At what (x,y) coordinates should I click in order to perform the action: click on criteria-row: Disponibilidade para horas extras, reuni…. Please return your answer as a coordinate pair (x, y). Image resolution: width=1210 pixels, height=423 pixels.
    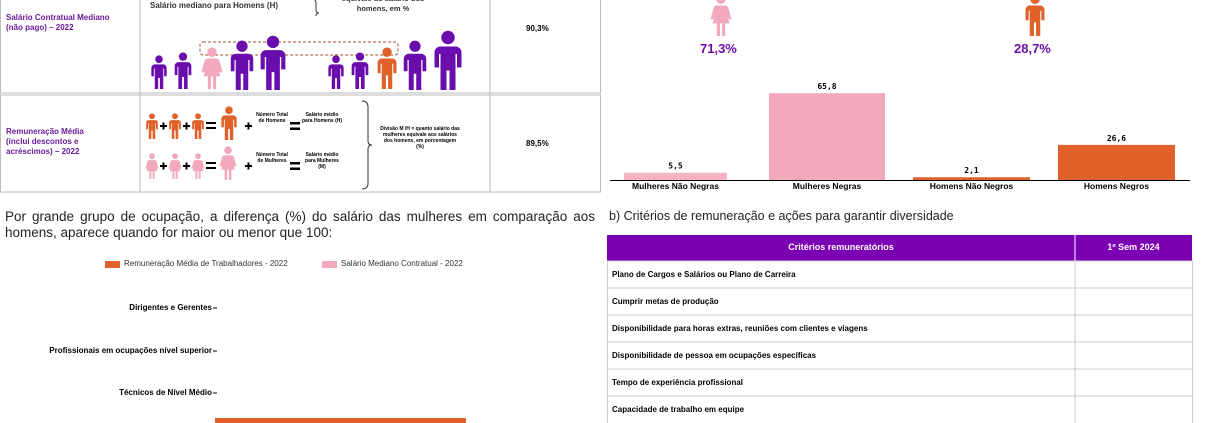
    Looking at the image, I should click on (740, 328).